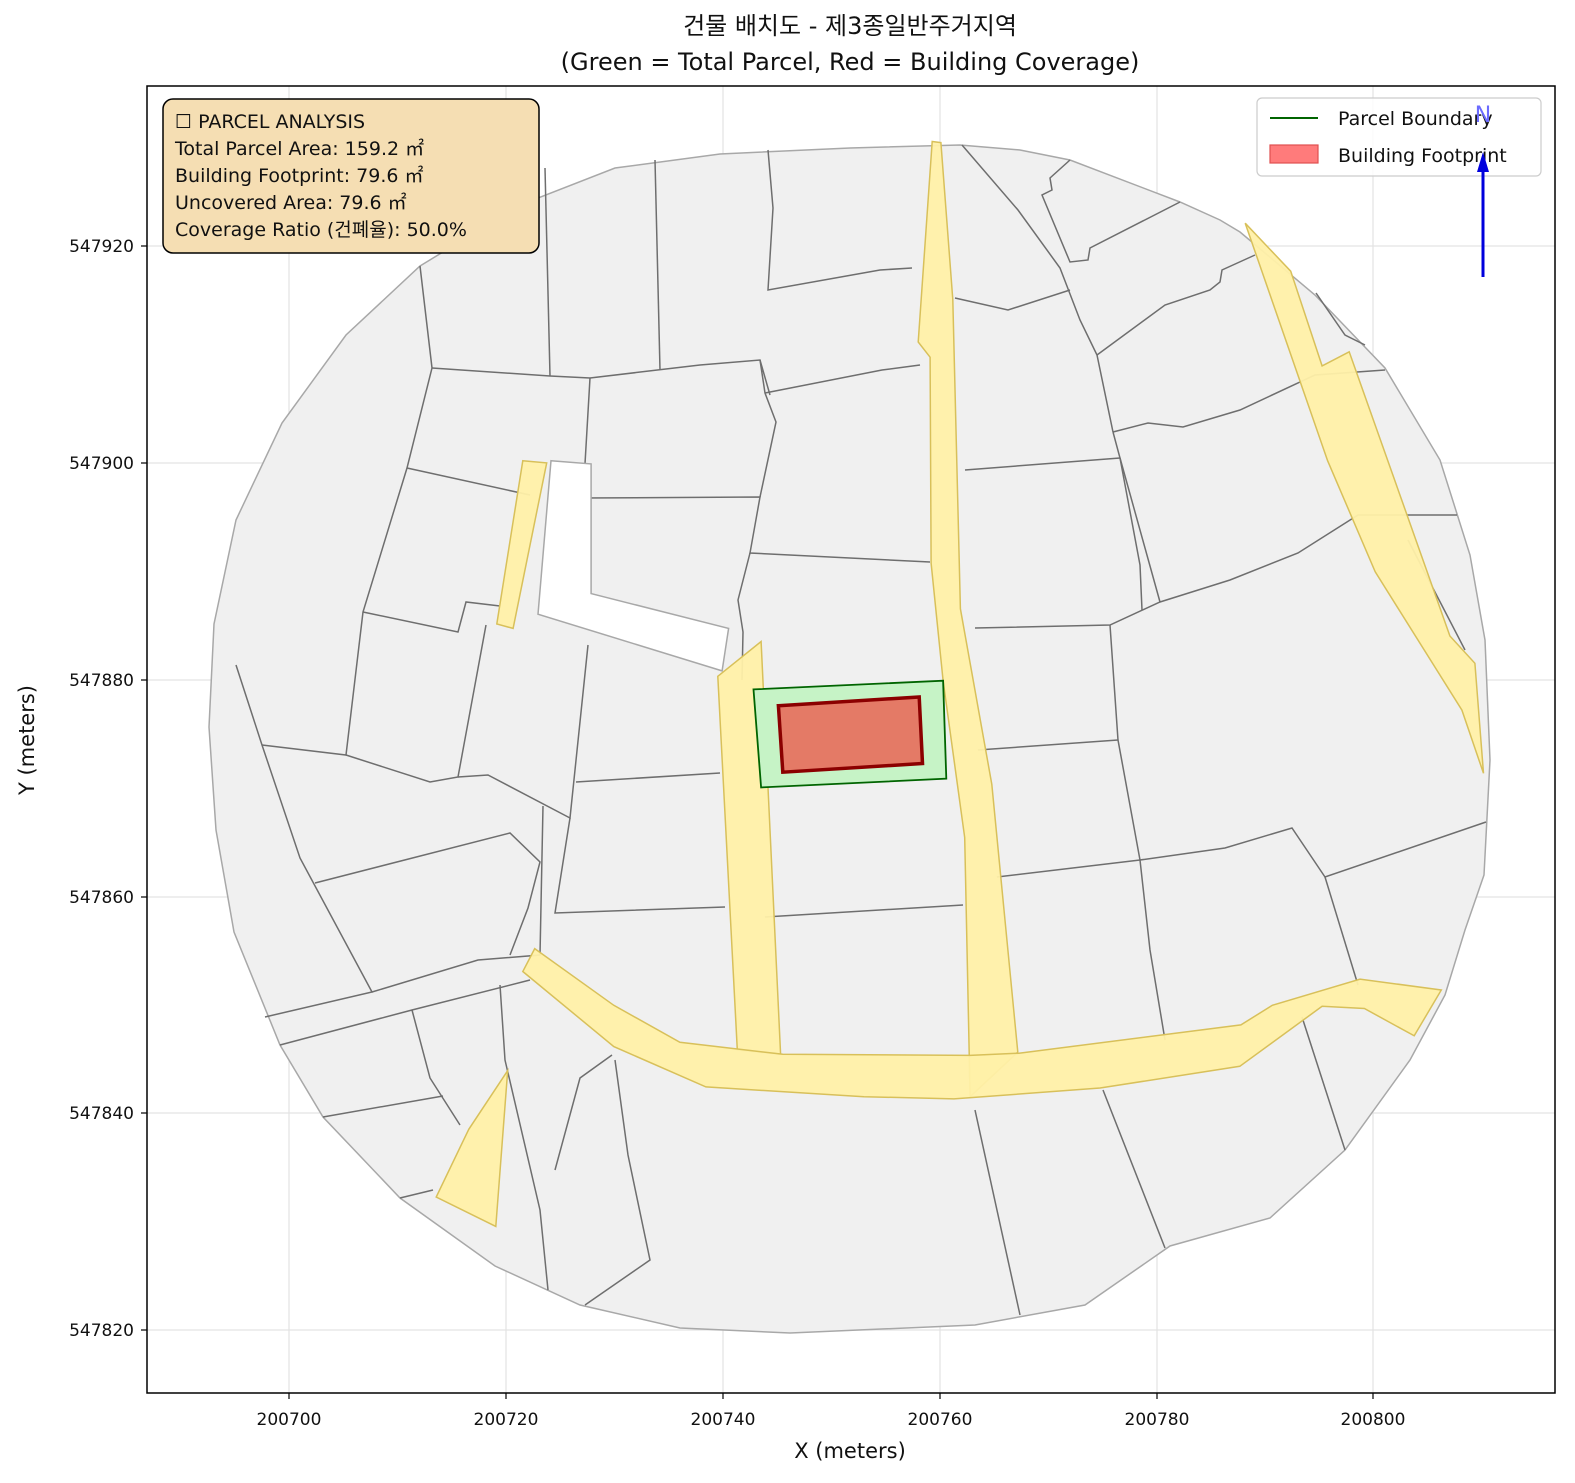 This screenshot has width=1575, height=1483. I want to click on blank-area, so click(633, 565).